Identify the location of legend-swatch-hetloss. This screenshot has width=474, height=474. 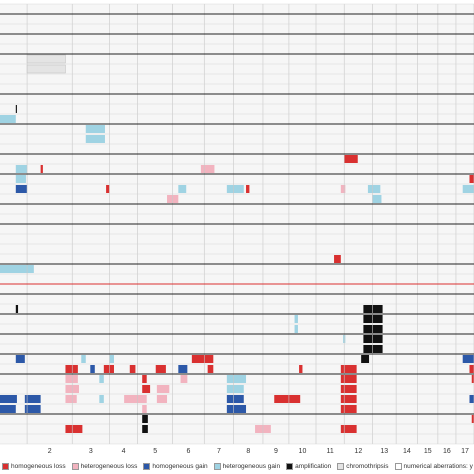
(75, 466).